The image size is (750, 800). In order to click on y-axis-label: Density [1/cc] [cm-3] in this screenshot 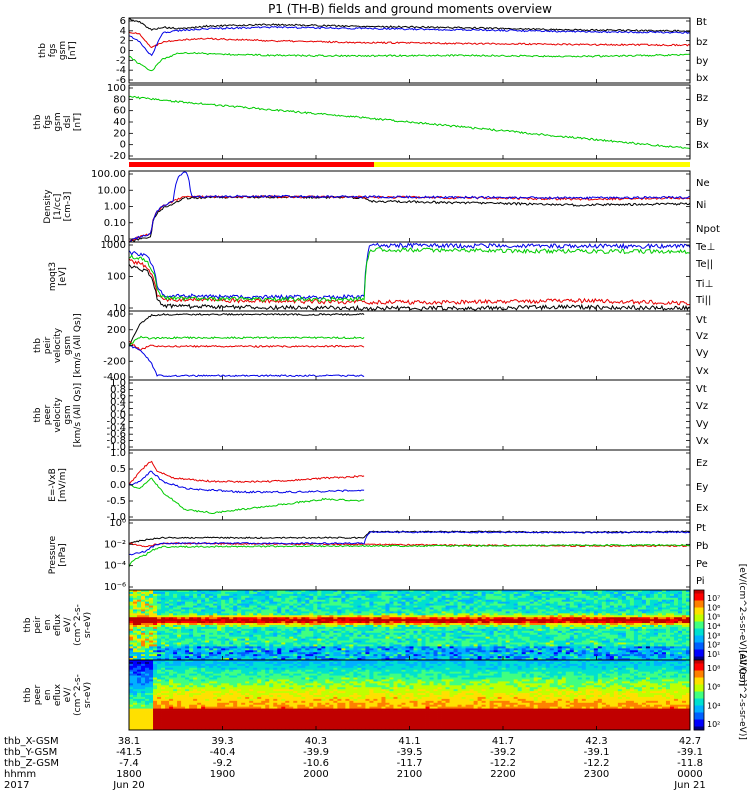, I will do `click(58, 206)`.